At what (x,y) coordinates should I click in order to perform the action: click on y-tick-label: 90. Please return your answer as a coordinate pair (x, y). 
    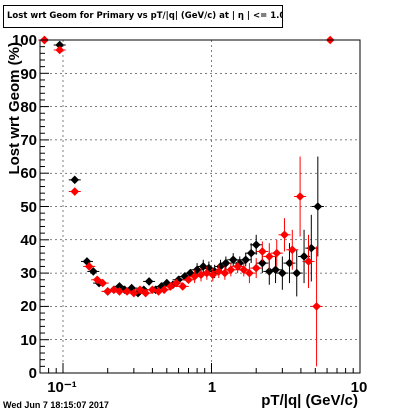
    Looking at the image, I should click on (28, 74).